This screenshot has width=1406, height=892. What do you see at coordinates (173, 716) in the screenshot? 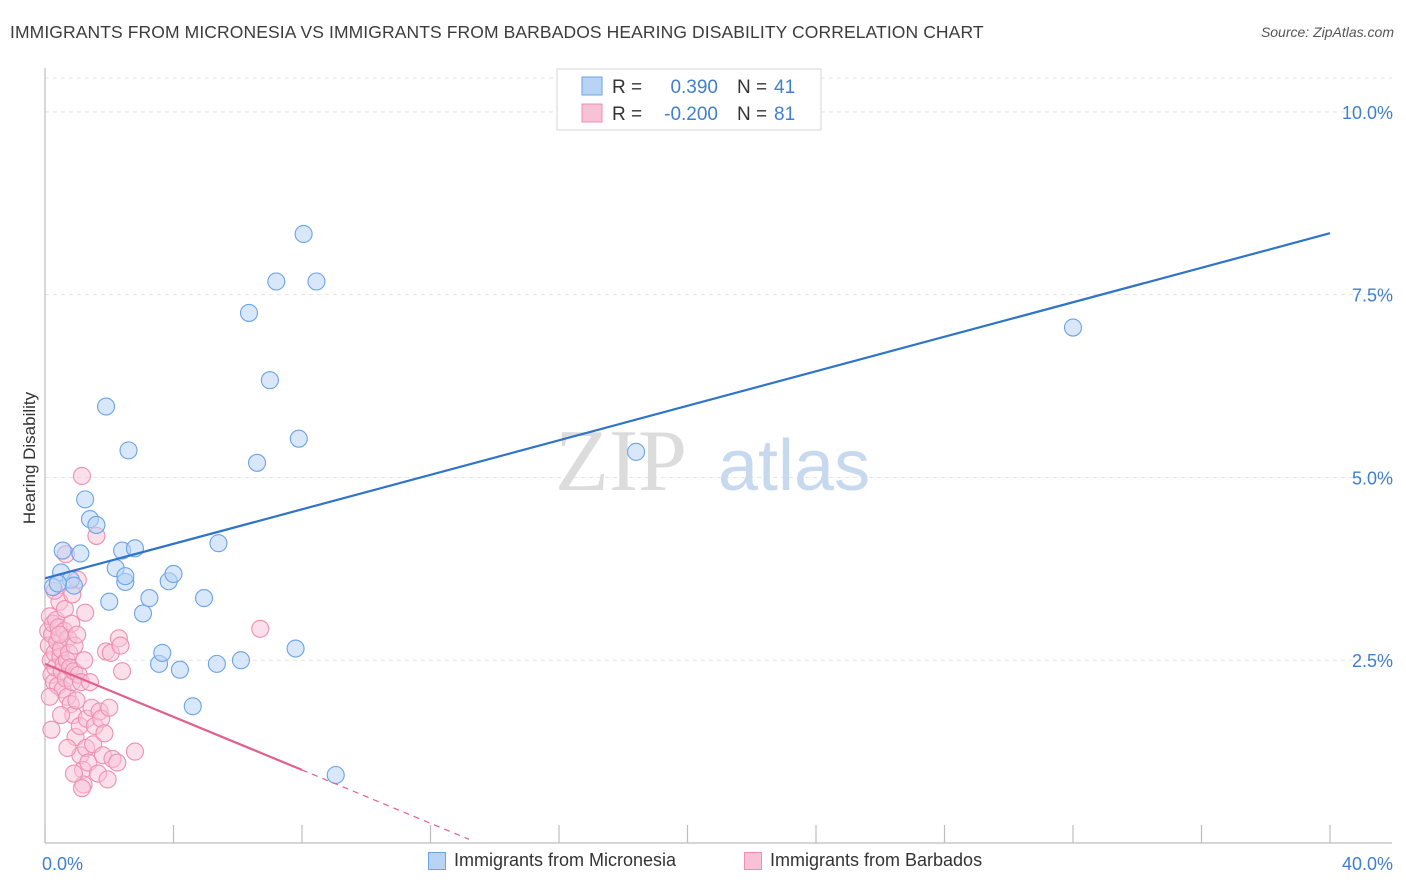
I see `barbados-trend-line` at bounding box center [173, 716].